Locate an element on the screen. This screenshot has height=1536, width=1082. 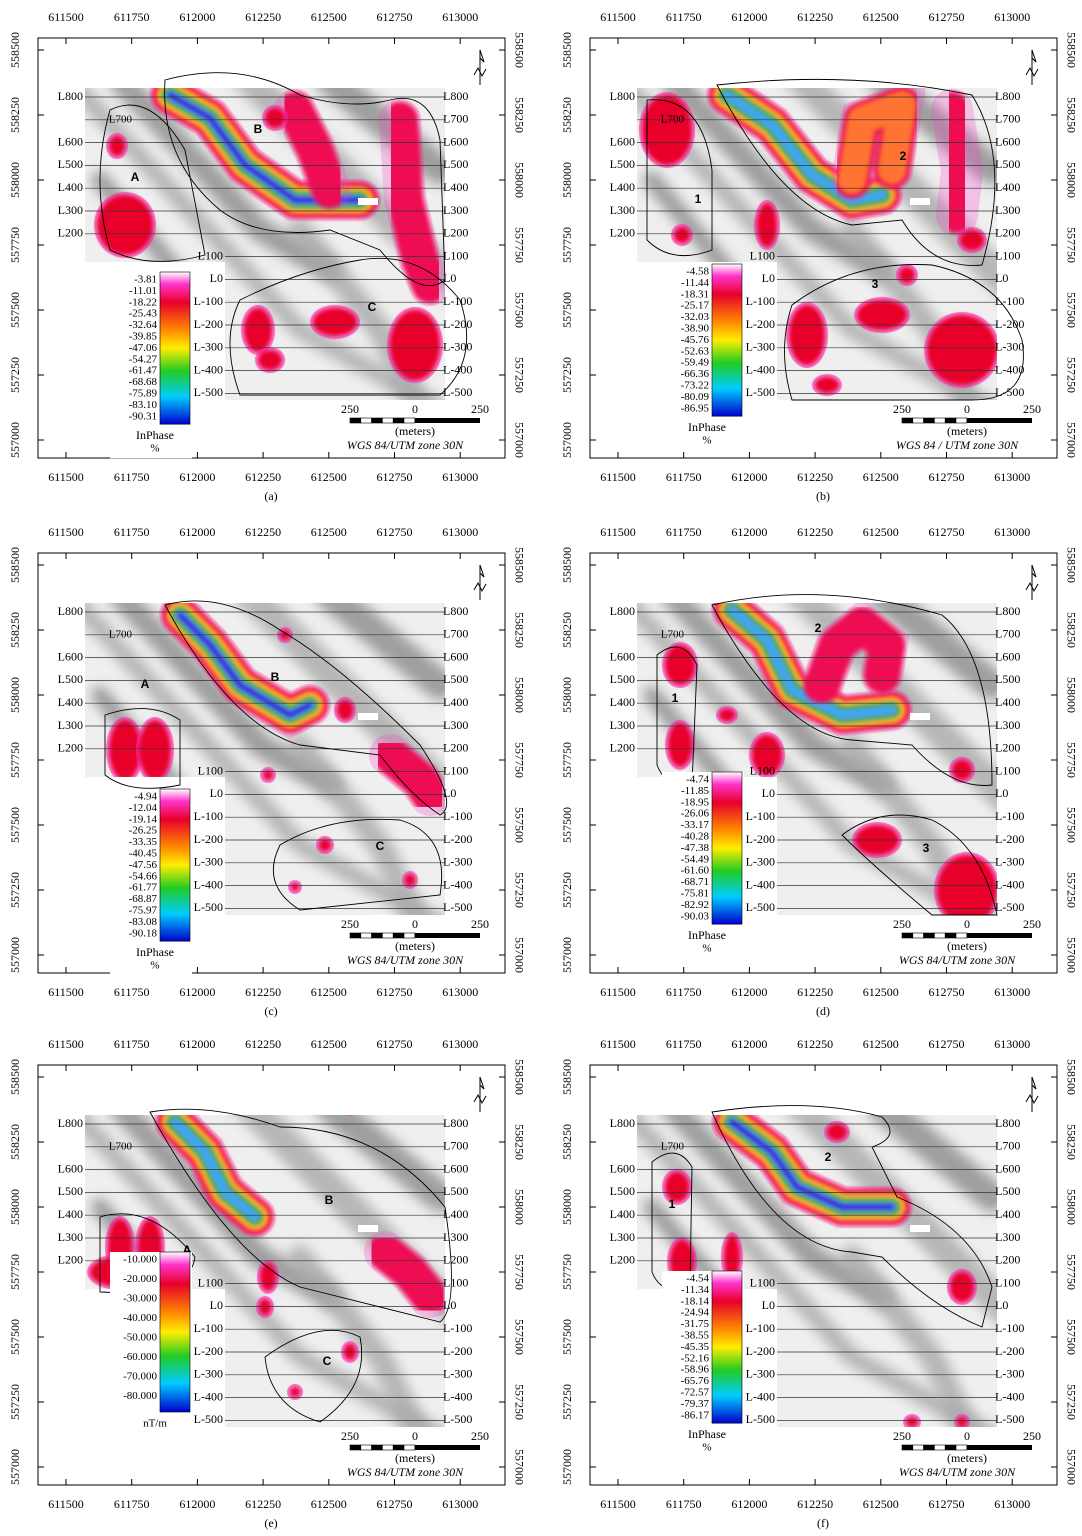
legend-value: -61.60 is located at coordinates (695, 871).